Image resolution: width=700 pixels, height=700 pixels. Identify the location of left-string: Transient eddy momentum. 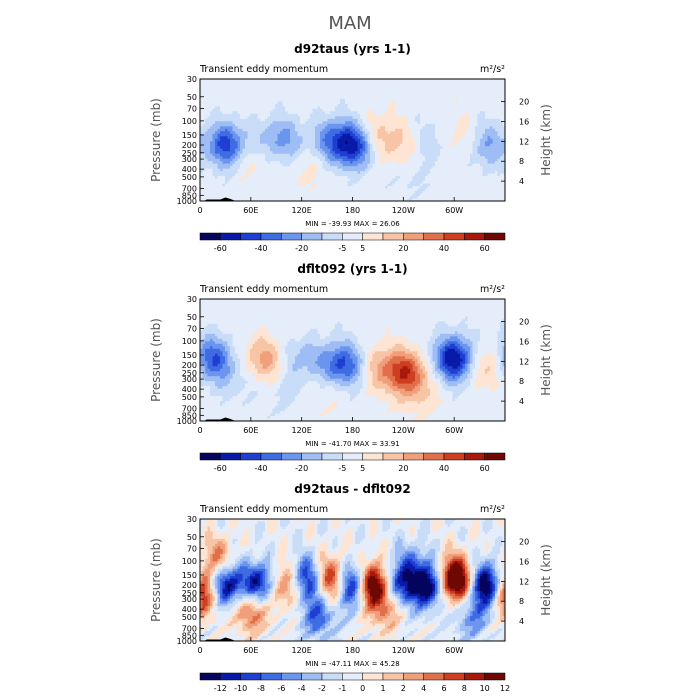
(263, 69).